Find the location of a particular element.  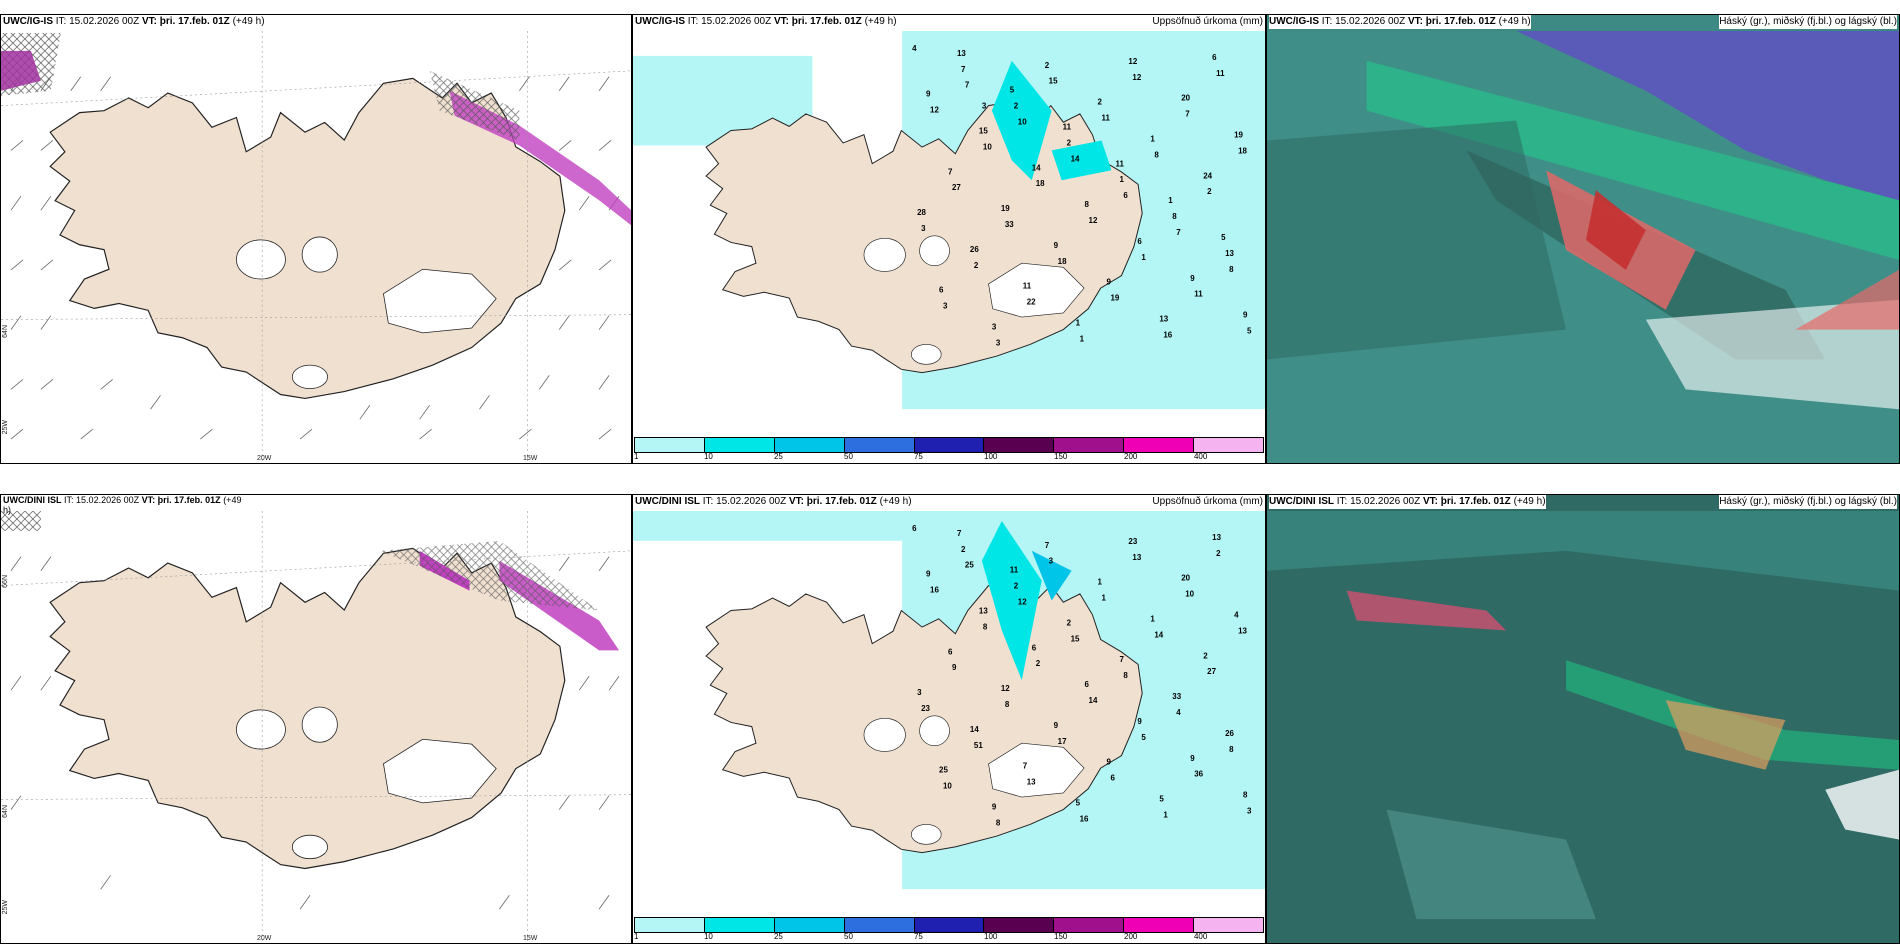

precip-value-label: 24 is located at coordinates (1207, 175).